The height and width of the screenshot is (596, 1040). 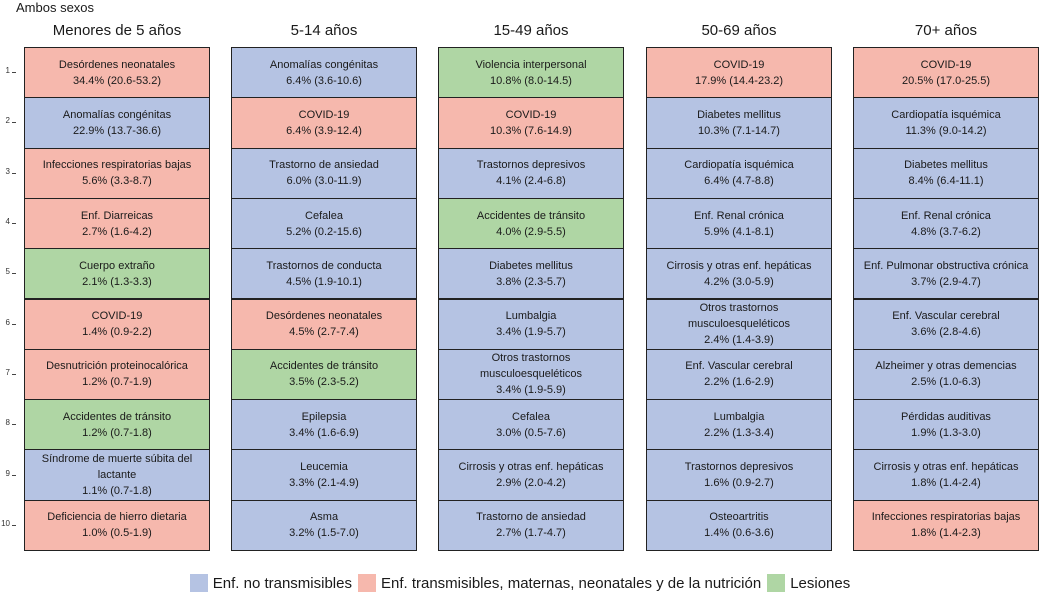 I want to click on cause-value: 3.4% (1.9-5.7), so click(x=531, y=332).